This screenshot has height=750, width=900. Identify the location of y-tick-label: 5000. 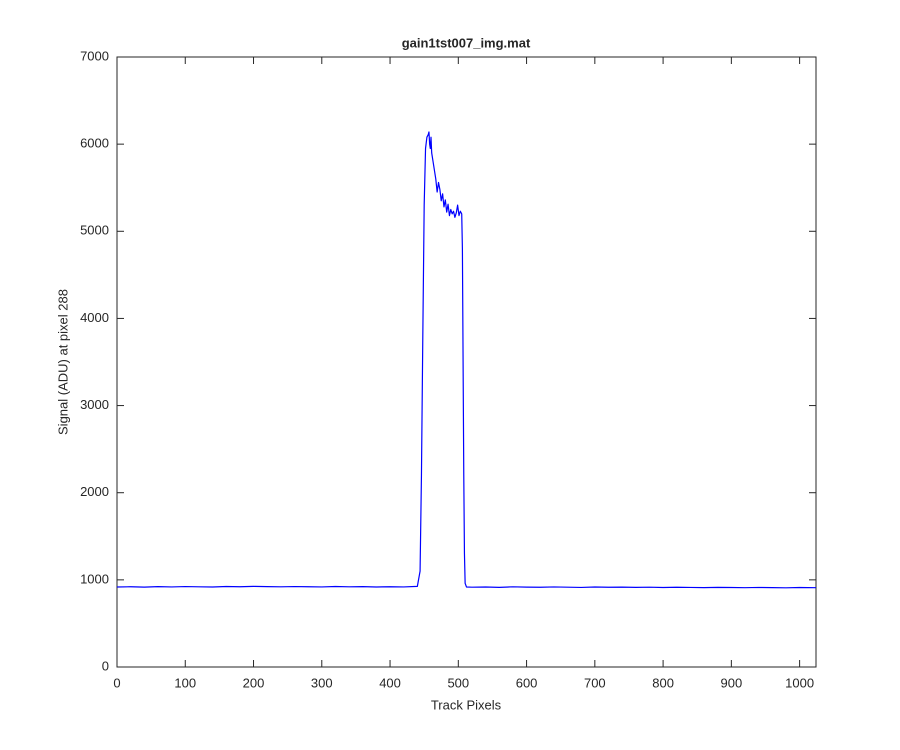
(94, 230).